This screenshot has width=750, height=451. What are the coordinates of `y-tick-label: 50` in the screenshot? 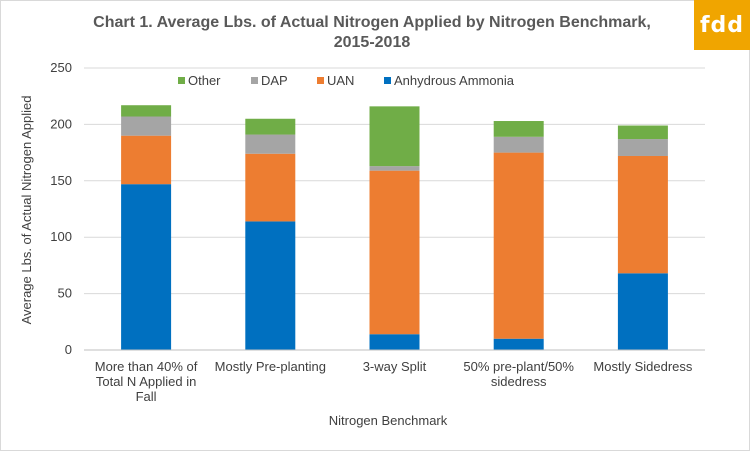 It's located at (65, 293).